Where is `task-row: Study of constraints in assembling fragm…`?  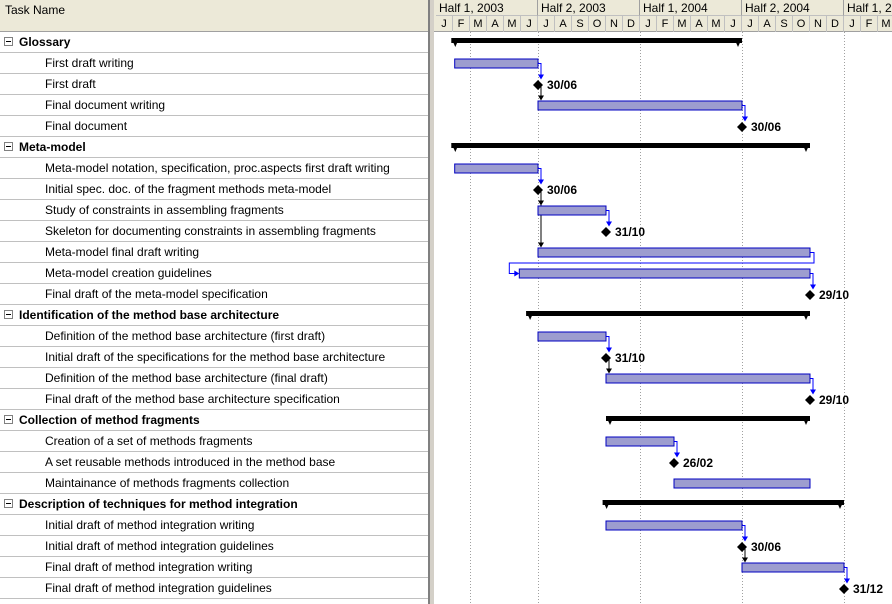
task-row: Study of constraints in assembling fragm… is located at coordinates (214, 210).